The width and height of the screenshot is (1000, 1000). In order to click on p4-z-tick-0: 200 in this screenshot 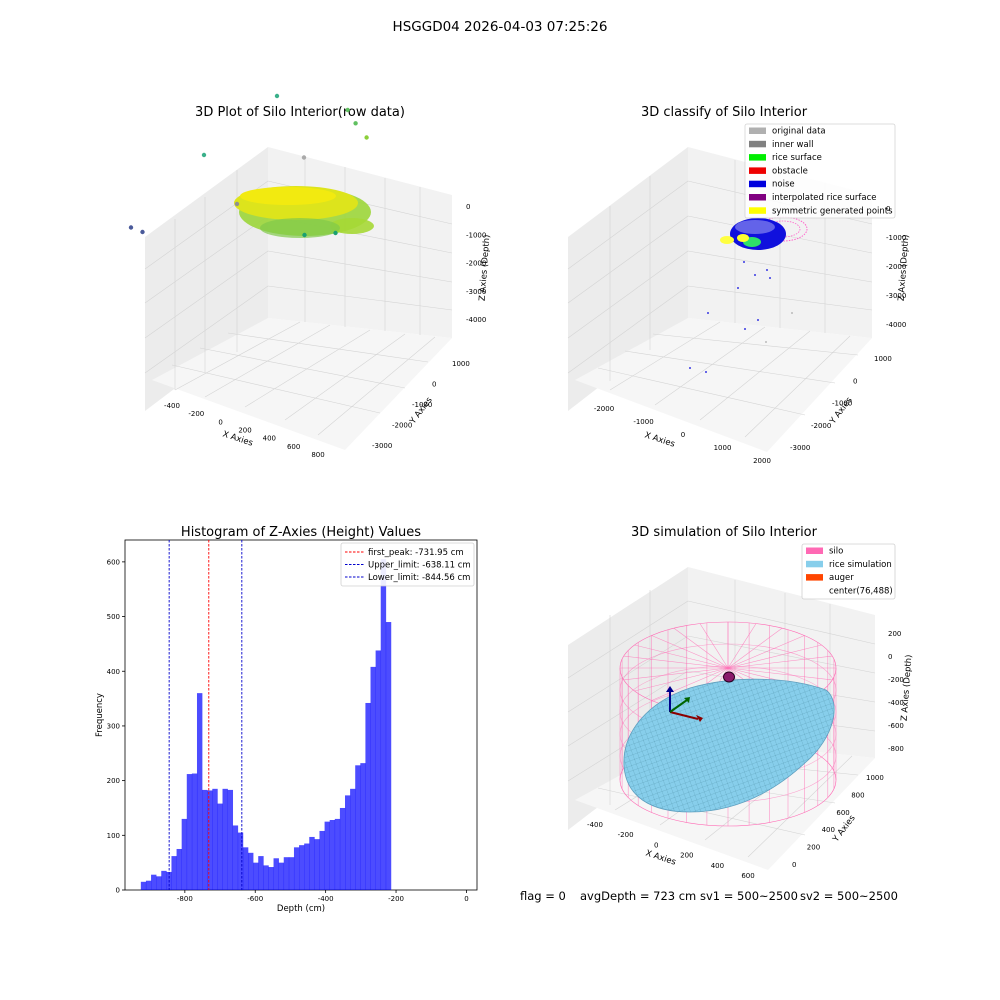, I will do `click(894, 634)`.